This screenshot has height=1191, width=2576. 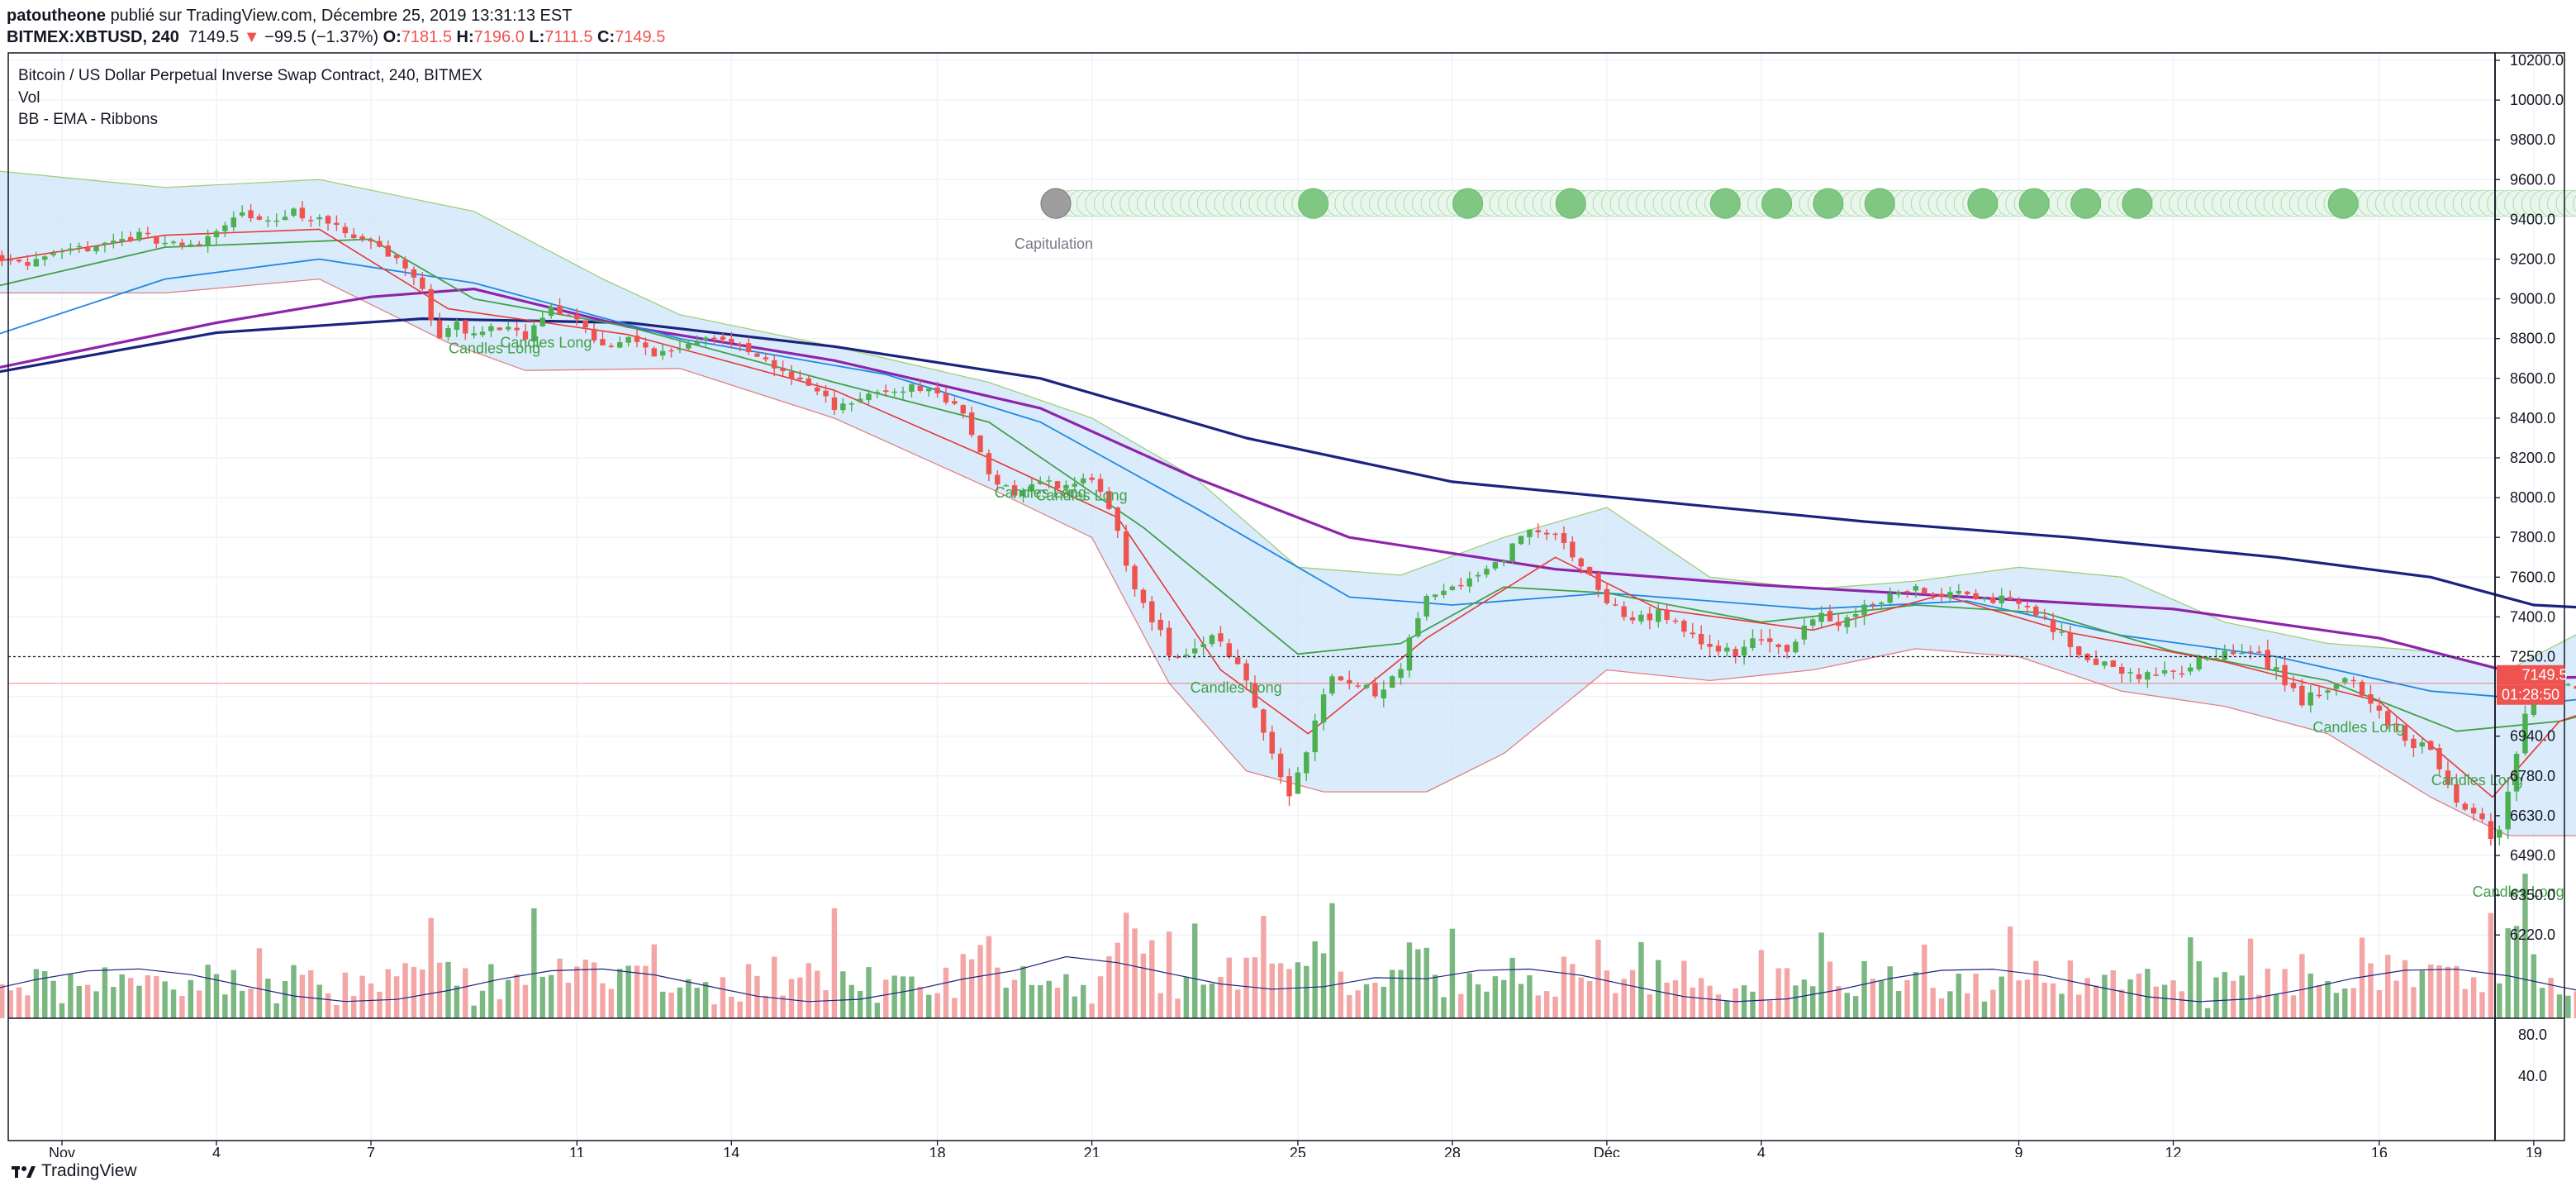 I want to click on footer-brand: TradingView, so click(x=74, y=1171).